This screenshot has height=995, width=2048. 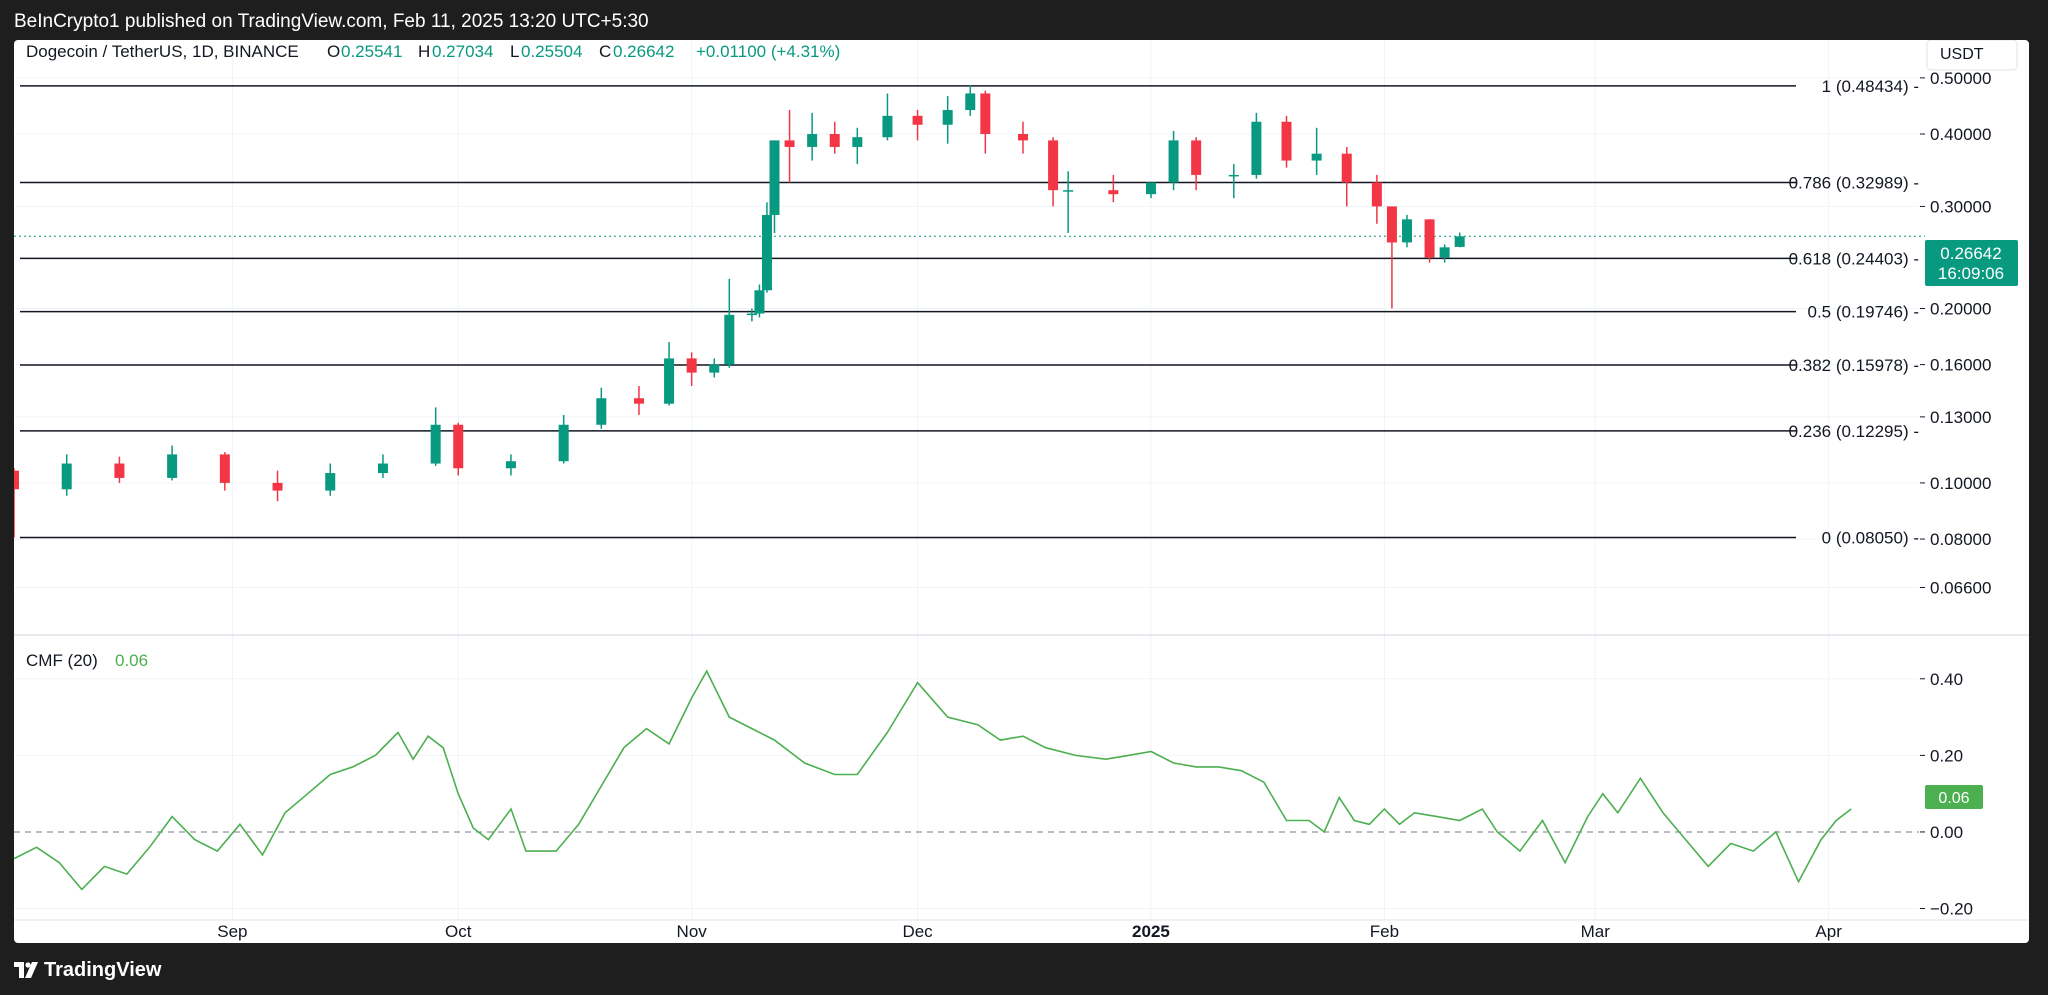 What do you see at coordinates (1970, 253) in the screenshot?
I see `last-price-text: 0.26642` at bounding box center [1970, 253].